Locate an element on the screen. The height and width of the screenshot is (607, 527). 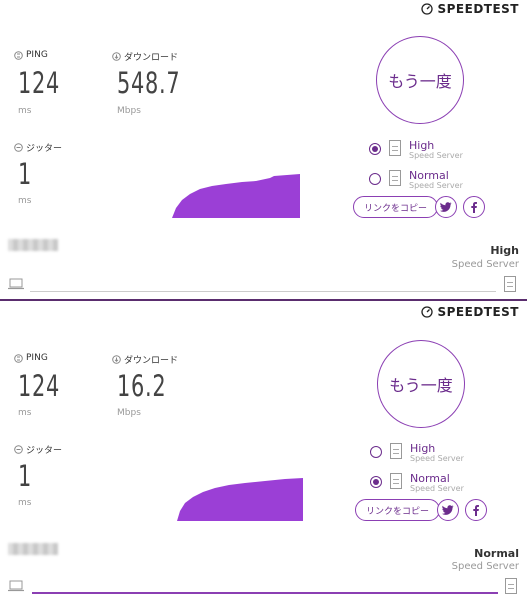
download-value: 16.2 is located at coordinates (142, 386).